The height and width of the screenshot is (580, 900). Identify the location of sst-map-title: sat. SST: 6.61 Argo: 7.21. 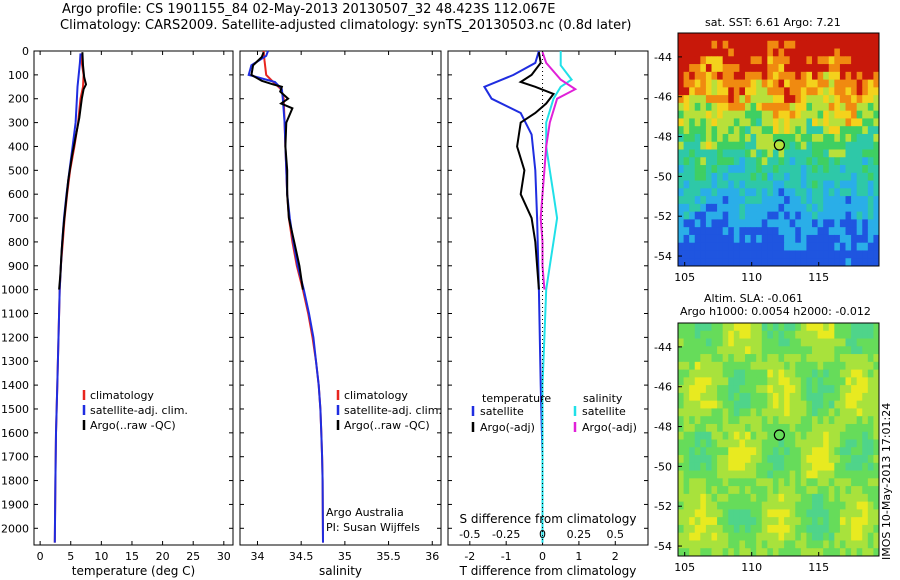
(773, 22).